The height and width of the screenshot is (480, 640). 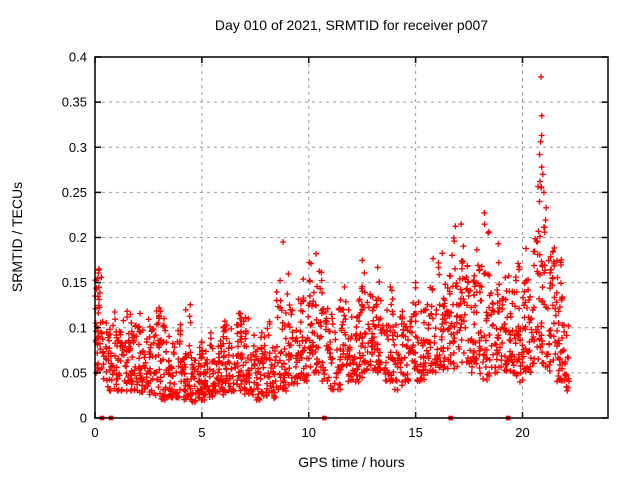 What do you see at coordinates (74, 372) in the screenshot?
I see `y-tick-label: 0.05` at bounding box center [74, 372].